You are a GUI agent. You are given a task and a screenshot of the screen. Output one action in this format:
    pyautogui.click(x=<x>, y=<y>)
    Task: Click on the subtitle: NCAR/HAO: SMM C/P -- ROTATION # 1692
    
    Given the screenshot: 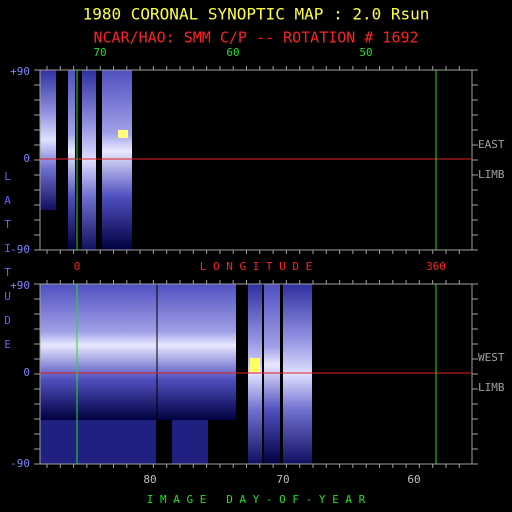 What is the action you would take?
    pyautogui.click(x=255, y=38)
    